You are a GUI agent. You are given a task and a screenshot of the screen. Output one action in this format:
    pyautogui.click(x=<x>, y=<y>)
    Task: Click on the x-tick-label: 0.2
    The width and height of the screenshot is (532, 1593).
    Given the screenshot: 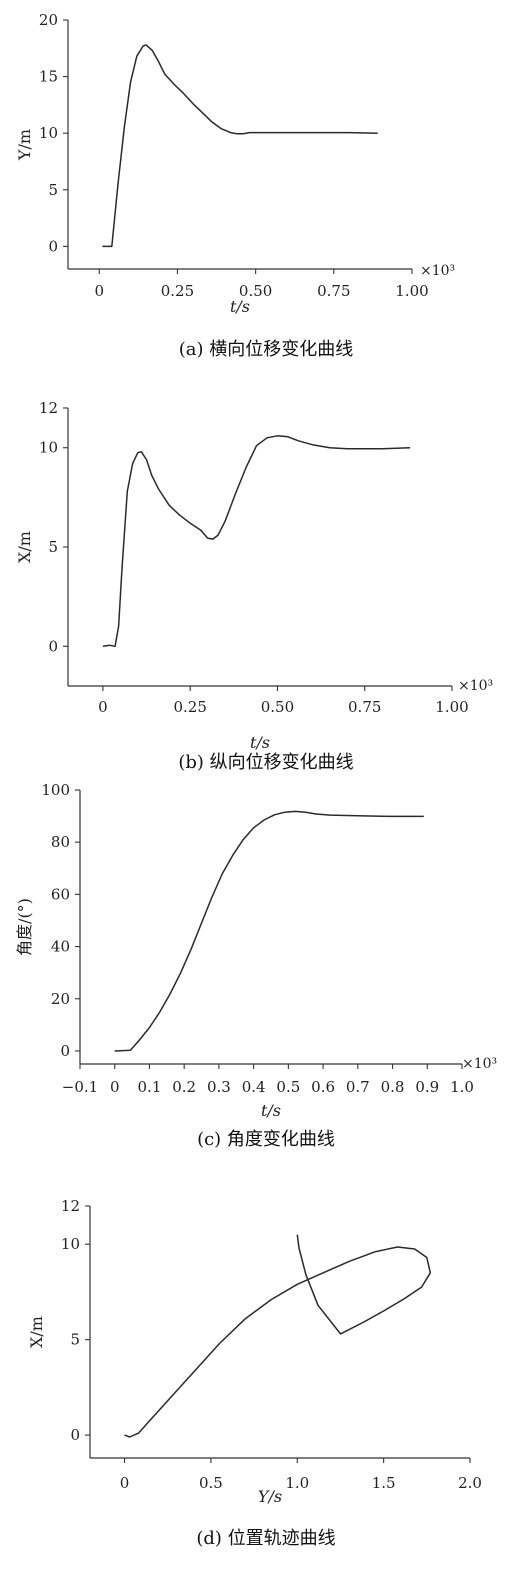 What is the action you would take?
    pyautogui.click(x=184, y=1087)
    